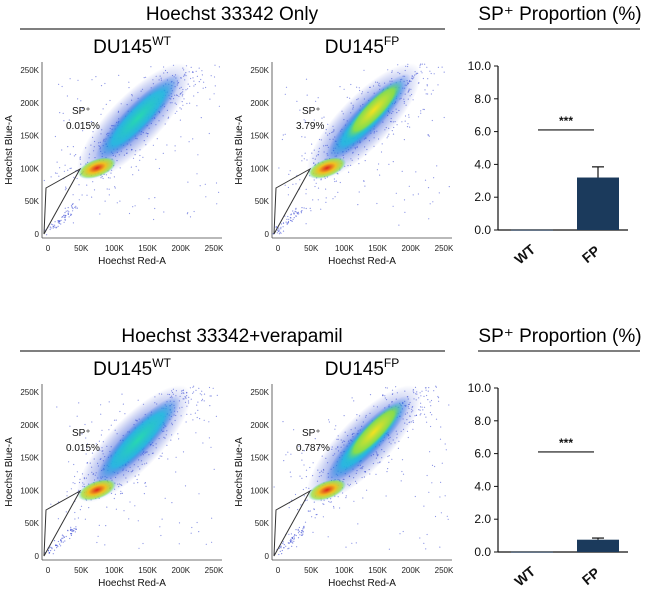 The image size is (650, 610). What do you see at coordinates (180, 248) in the screenshot?
I see `x-tick-label: 200K` at bounding box center [180, 248].